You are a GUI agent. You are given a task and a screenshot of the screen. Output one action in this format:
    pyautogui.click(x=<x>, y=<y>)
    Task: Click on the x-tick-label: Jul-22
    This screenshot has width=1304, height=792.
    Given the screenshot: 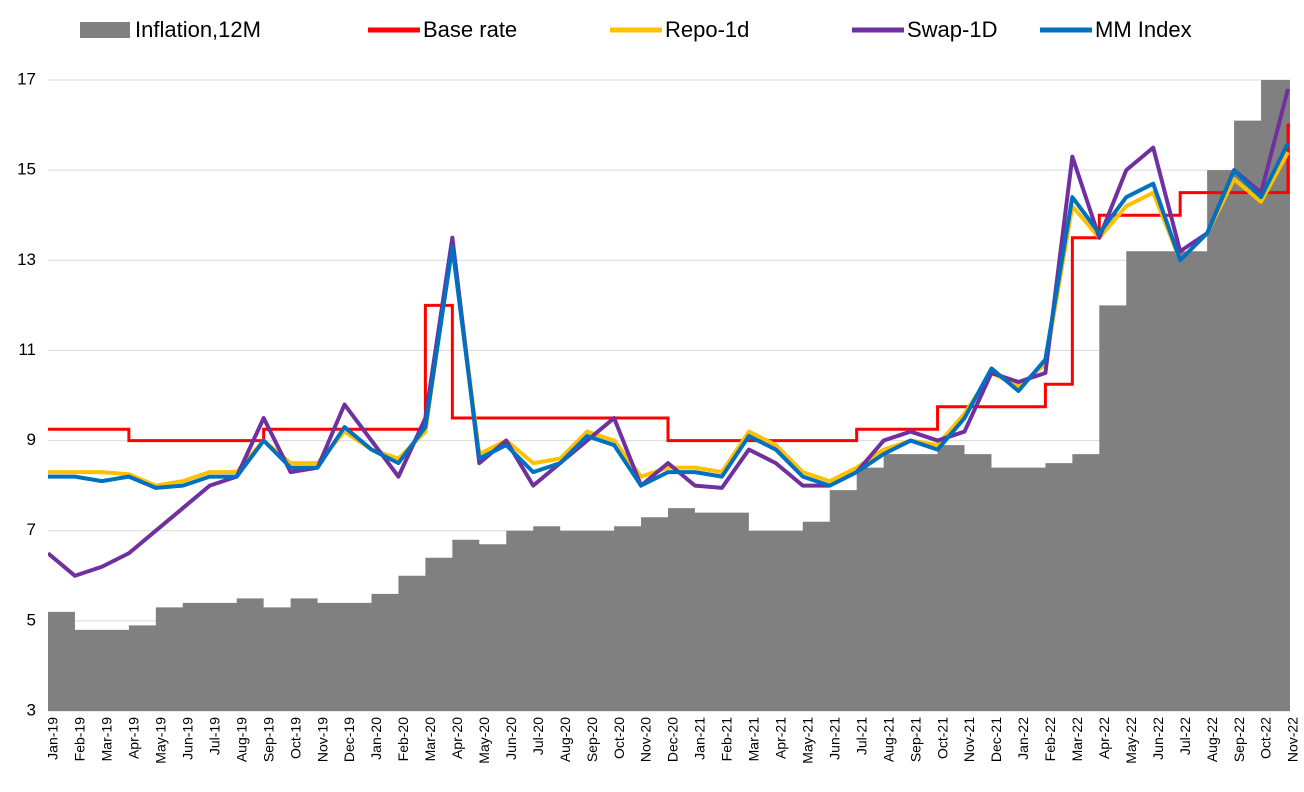 What is the action you would take?
    pyautogui.click(x=1185, y=736)
    